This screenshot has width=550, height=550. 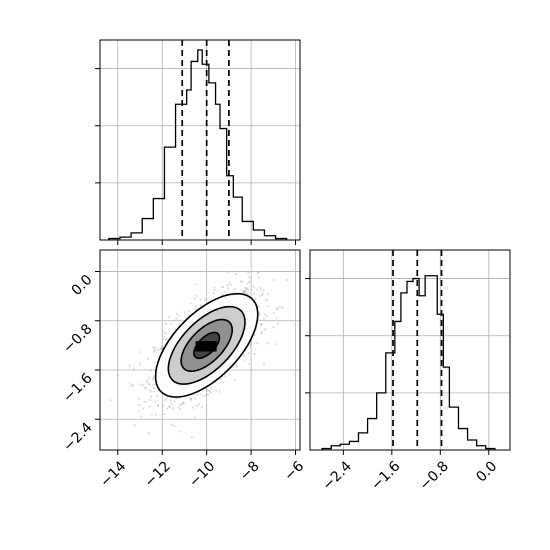 I want to click on x-tick-label: −1.6, so click(x=385, y=475).